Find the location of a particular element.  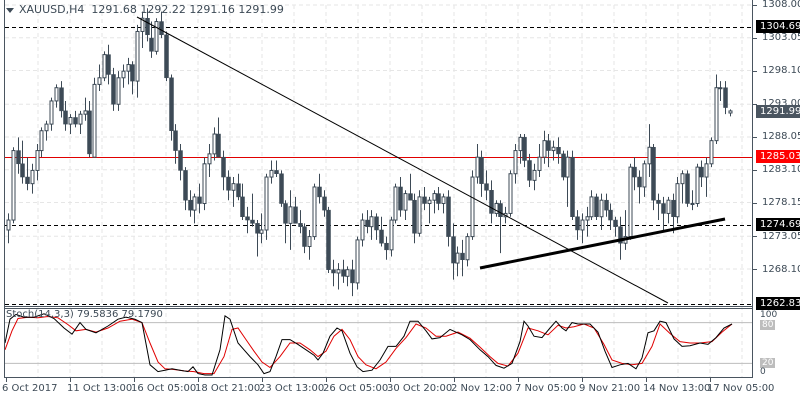

stoch-level-80: 80 is located at coordinates (768, 325).